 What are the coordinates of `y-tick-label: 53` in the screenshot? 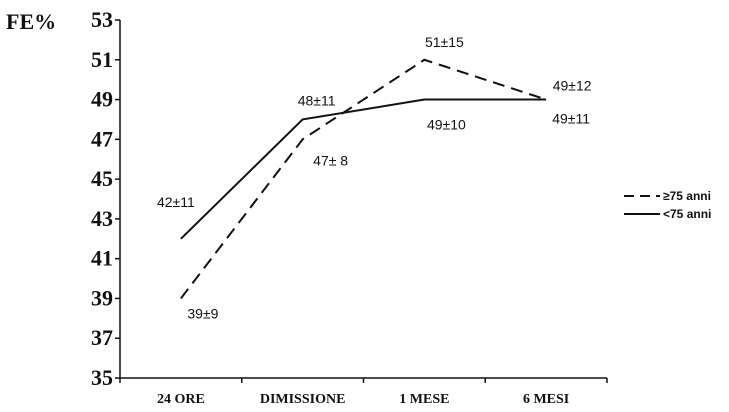 It's located at (102, 19).